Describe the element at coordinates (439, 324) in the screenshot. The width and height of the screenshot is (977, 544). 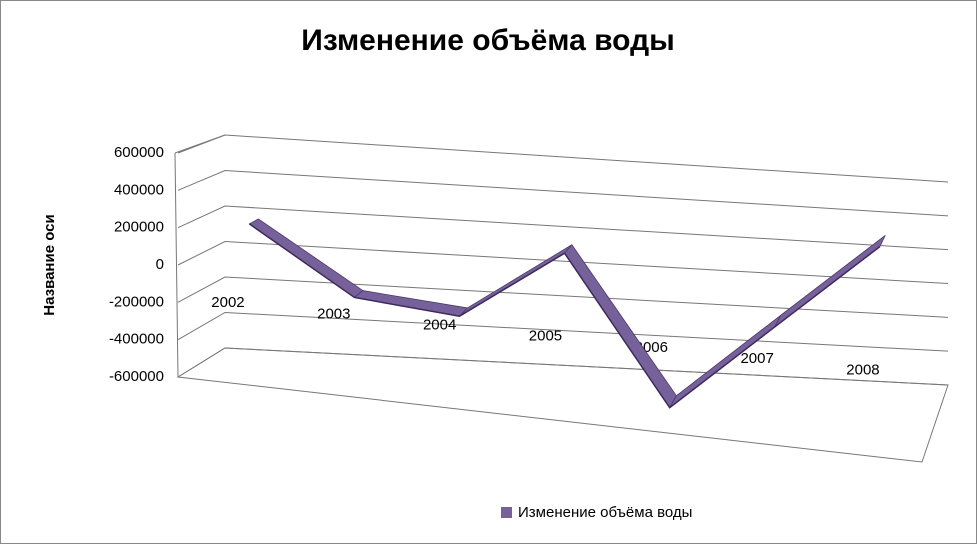
I see `x-tick-label: 2004` at that location.